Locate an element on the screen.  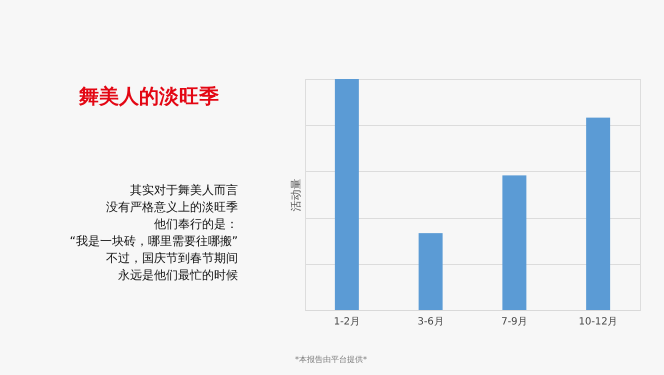
x-tick-label: 10-12月 is located at coordinates (598, 322).